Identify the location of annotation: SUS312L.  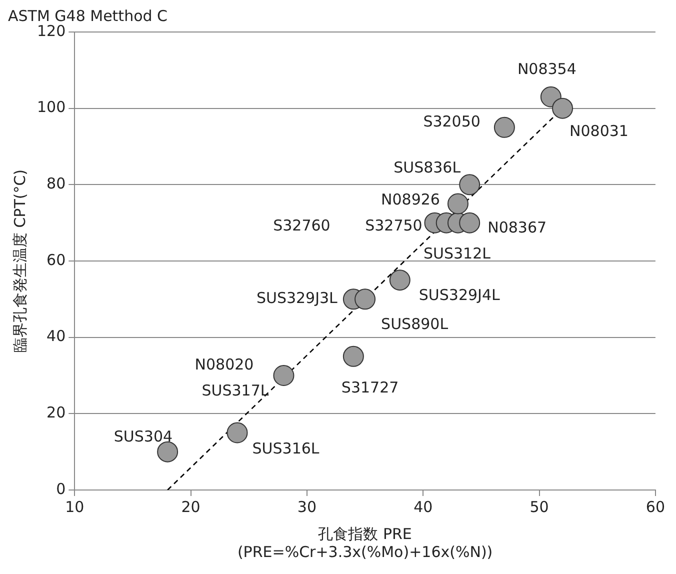
(457, 253).